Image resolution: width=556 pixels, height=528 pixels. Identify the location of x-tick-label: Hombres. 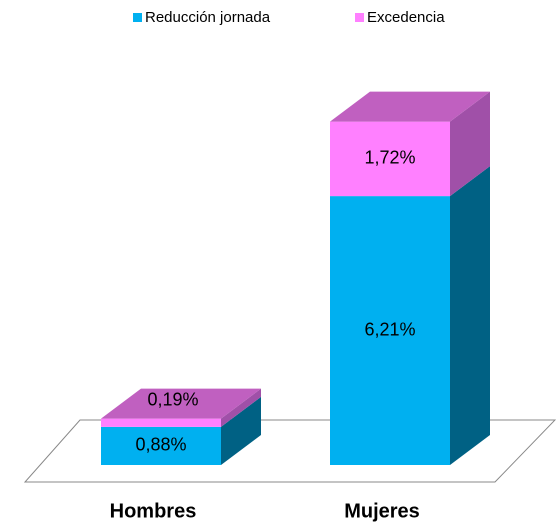
(153, 511).